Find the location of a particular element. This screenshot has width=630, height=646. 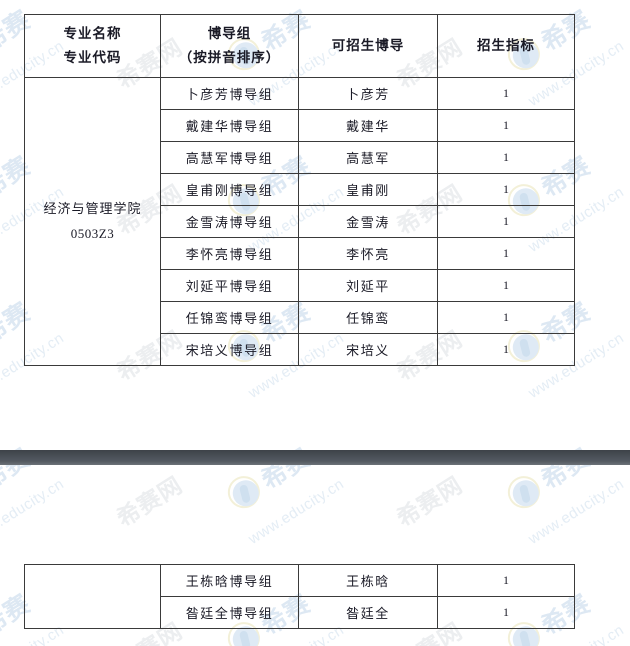

group-cell: 皇甫刚博导组 is located at coordinates (229, 189).